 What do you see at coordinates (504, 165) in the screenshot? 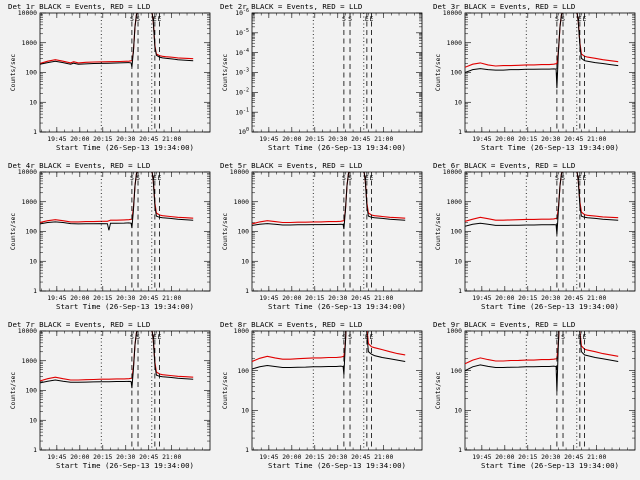
I see `plot-title: Det 6r BLACK = Events, RED = LLD` at bounding box center [504, 165].